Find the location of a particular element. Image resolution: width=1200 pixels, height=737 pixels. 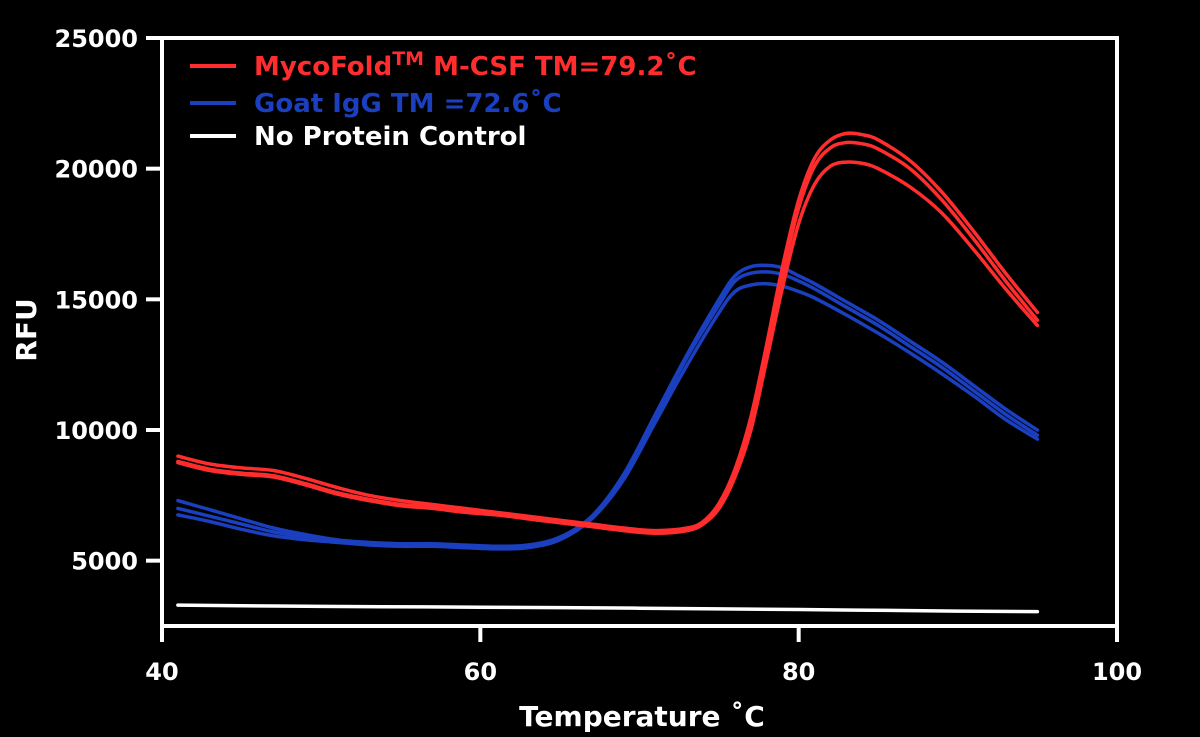

legend-label-2: No Protein Control is located at coordinates (390, 137).